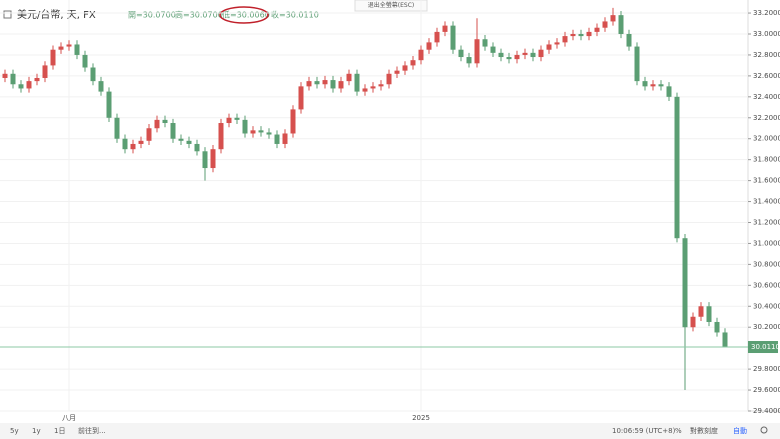 This screenshot has width=780, height=439. What do you see at coordinates (766, 369) in the screenshot?
I see `y-tick-label: 29.8000` at bounding box center [766, 369].